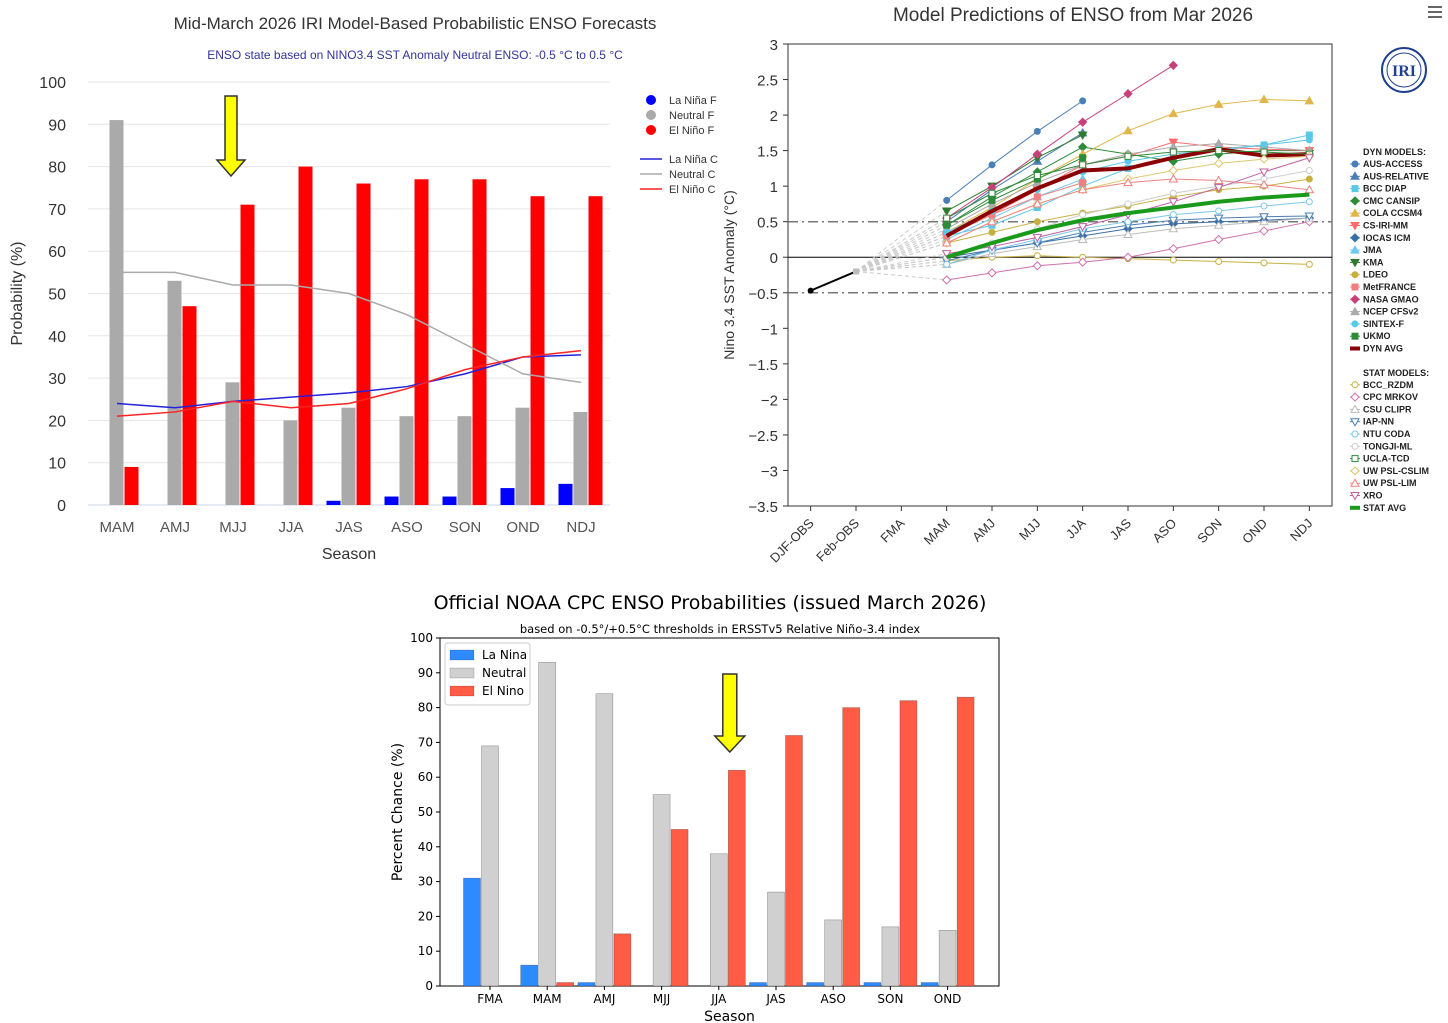  Describe the element at coordinates (57, 295) in the screenshot. I see `y-tick-label: 50` at that location.